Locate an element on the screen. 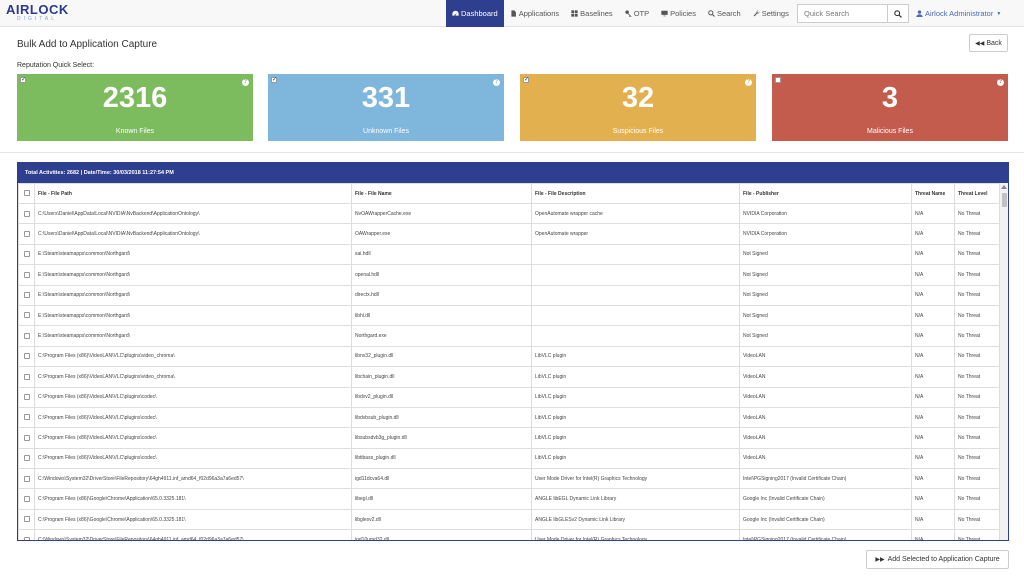 The image size is (1024, 584). column-header: File - File Path is located at coordinates (193, 193).